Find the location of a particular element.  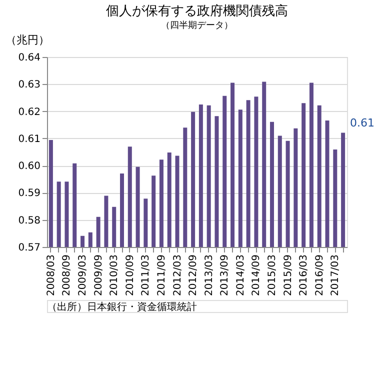

x-tick-label: 2015/09 is located at coordinates (288, 275).